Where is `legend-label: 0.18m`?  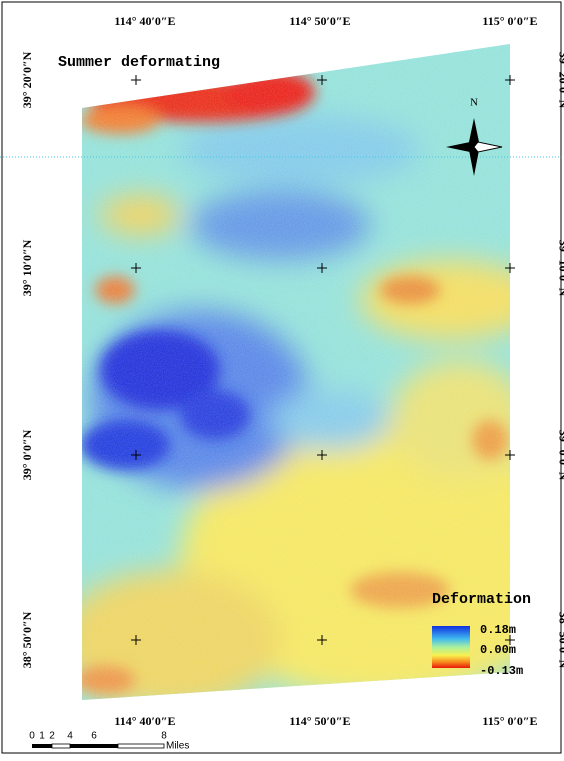 legend-label: 0.18m is located at coordinates (498, 630).